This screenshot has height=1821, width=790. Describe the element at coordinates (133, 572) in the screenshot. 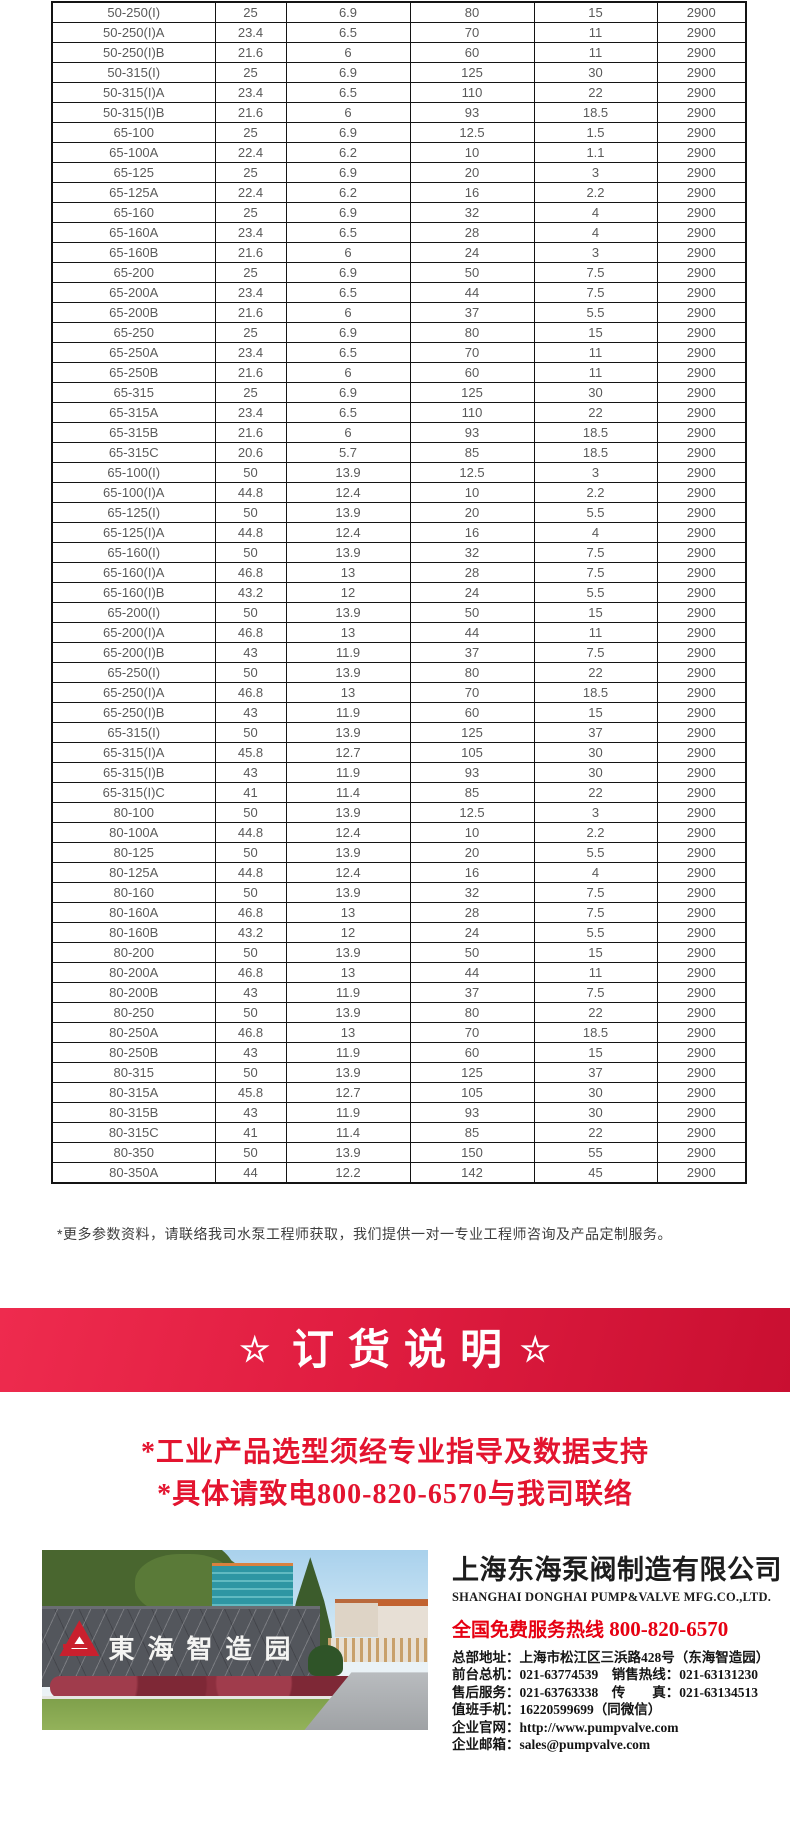

I see `table-cell: 65-160(I)A` at that location.